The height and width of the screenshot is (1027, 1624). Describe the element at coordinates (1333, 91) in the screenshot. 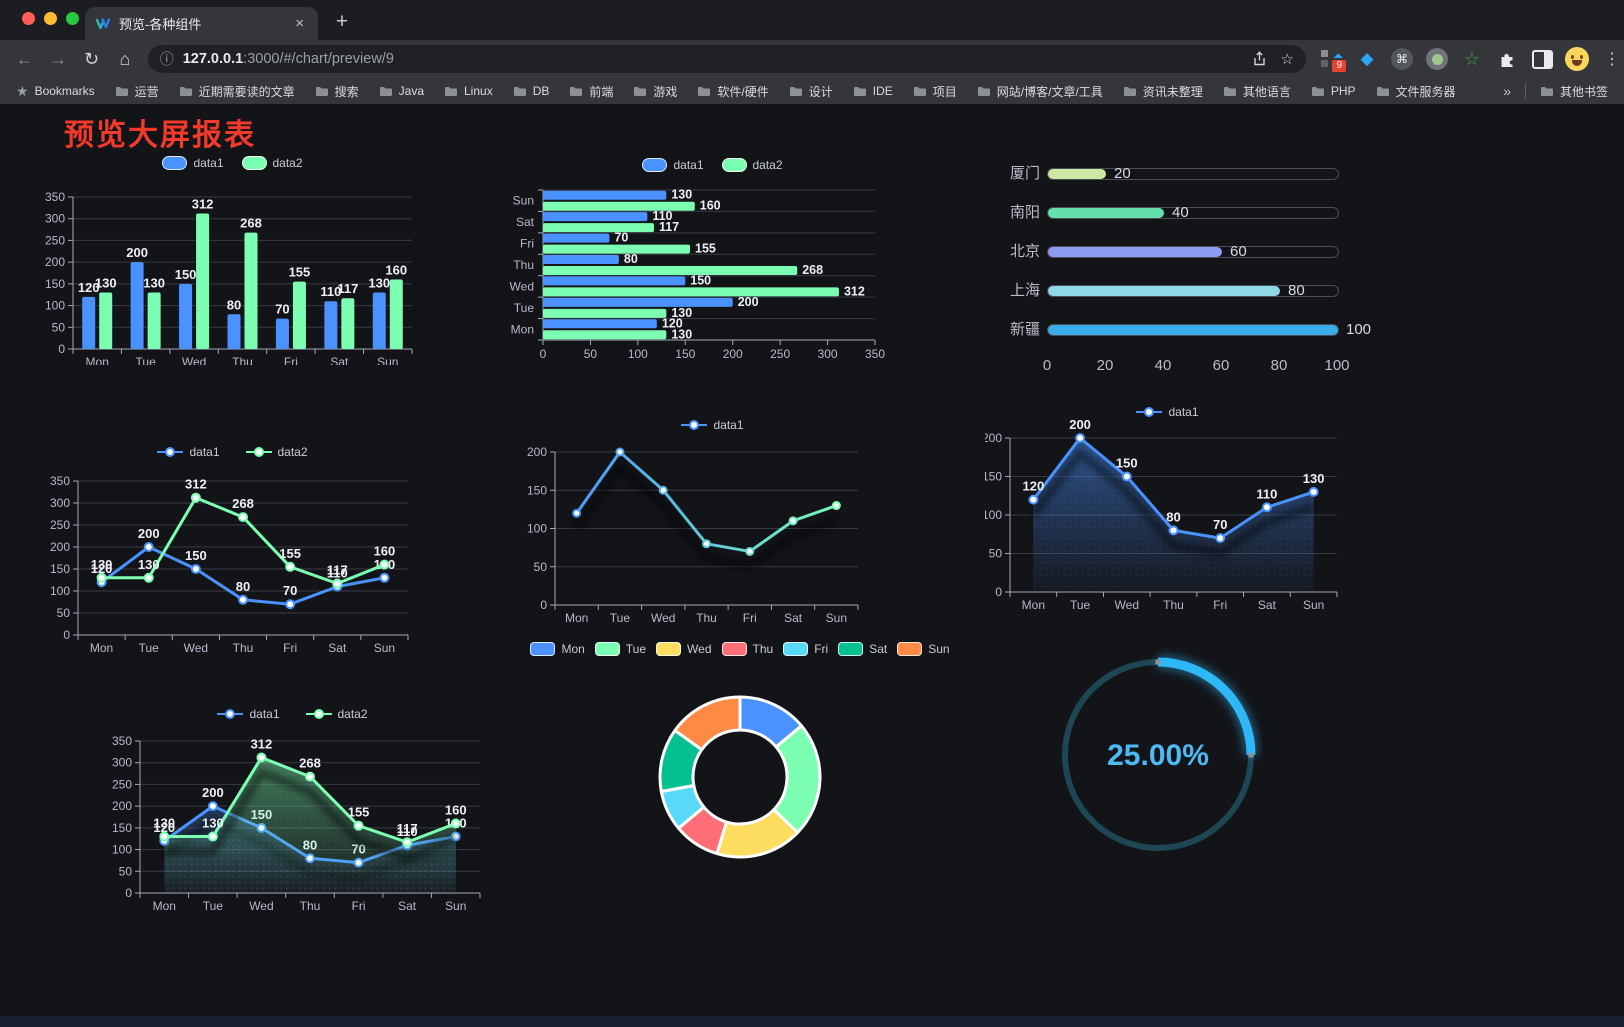

I see `bookmark-item: PHP` at that location.